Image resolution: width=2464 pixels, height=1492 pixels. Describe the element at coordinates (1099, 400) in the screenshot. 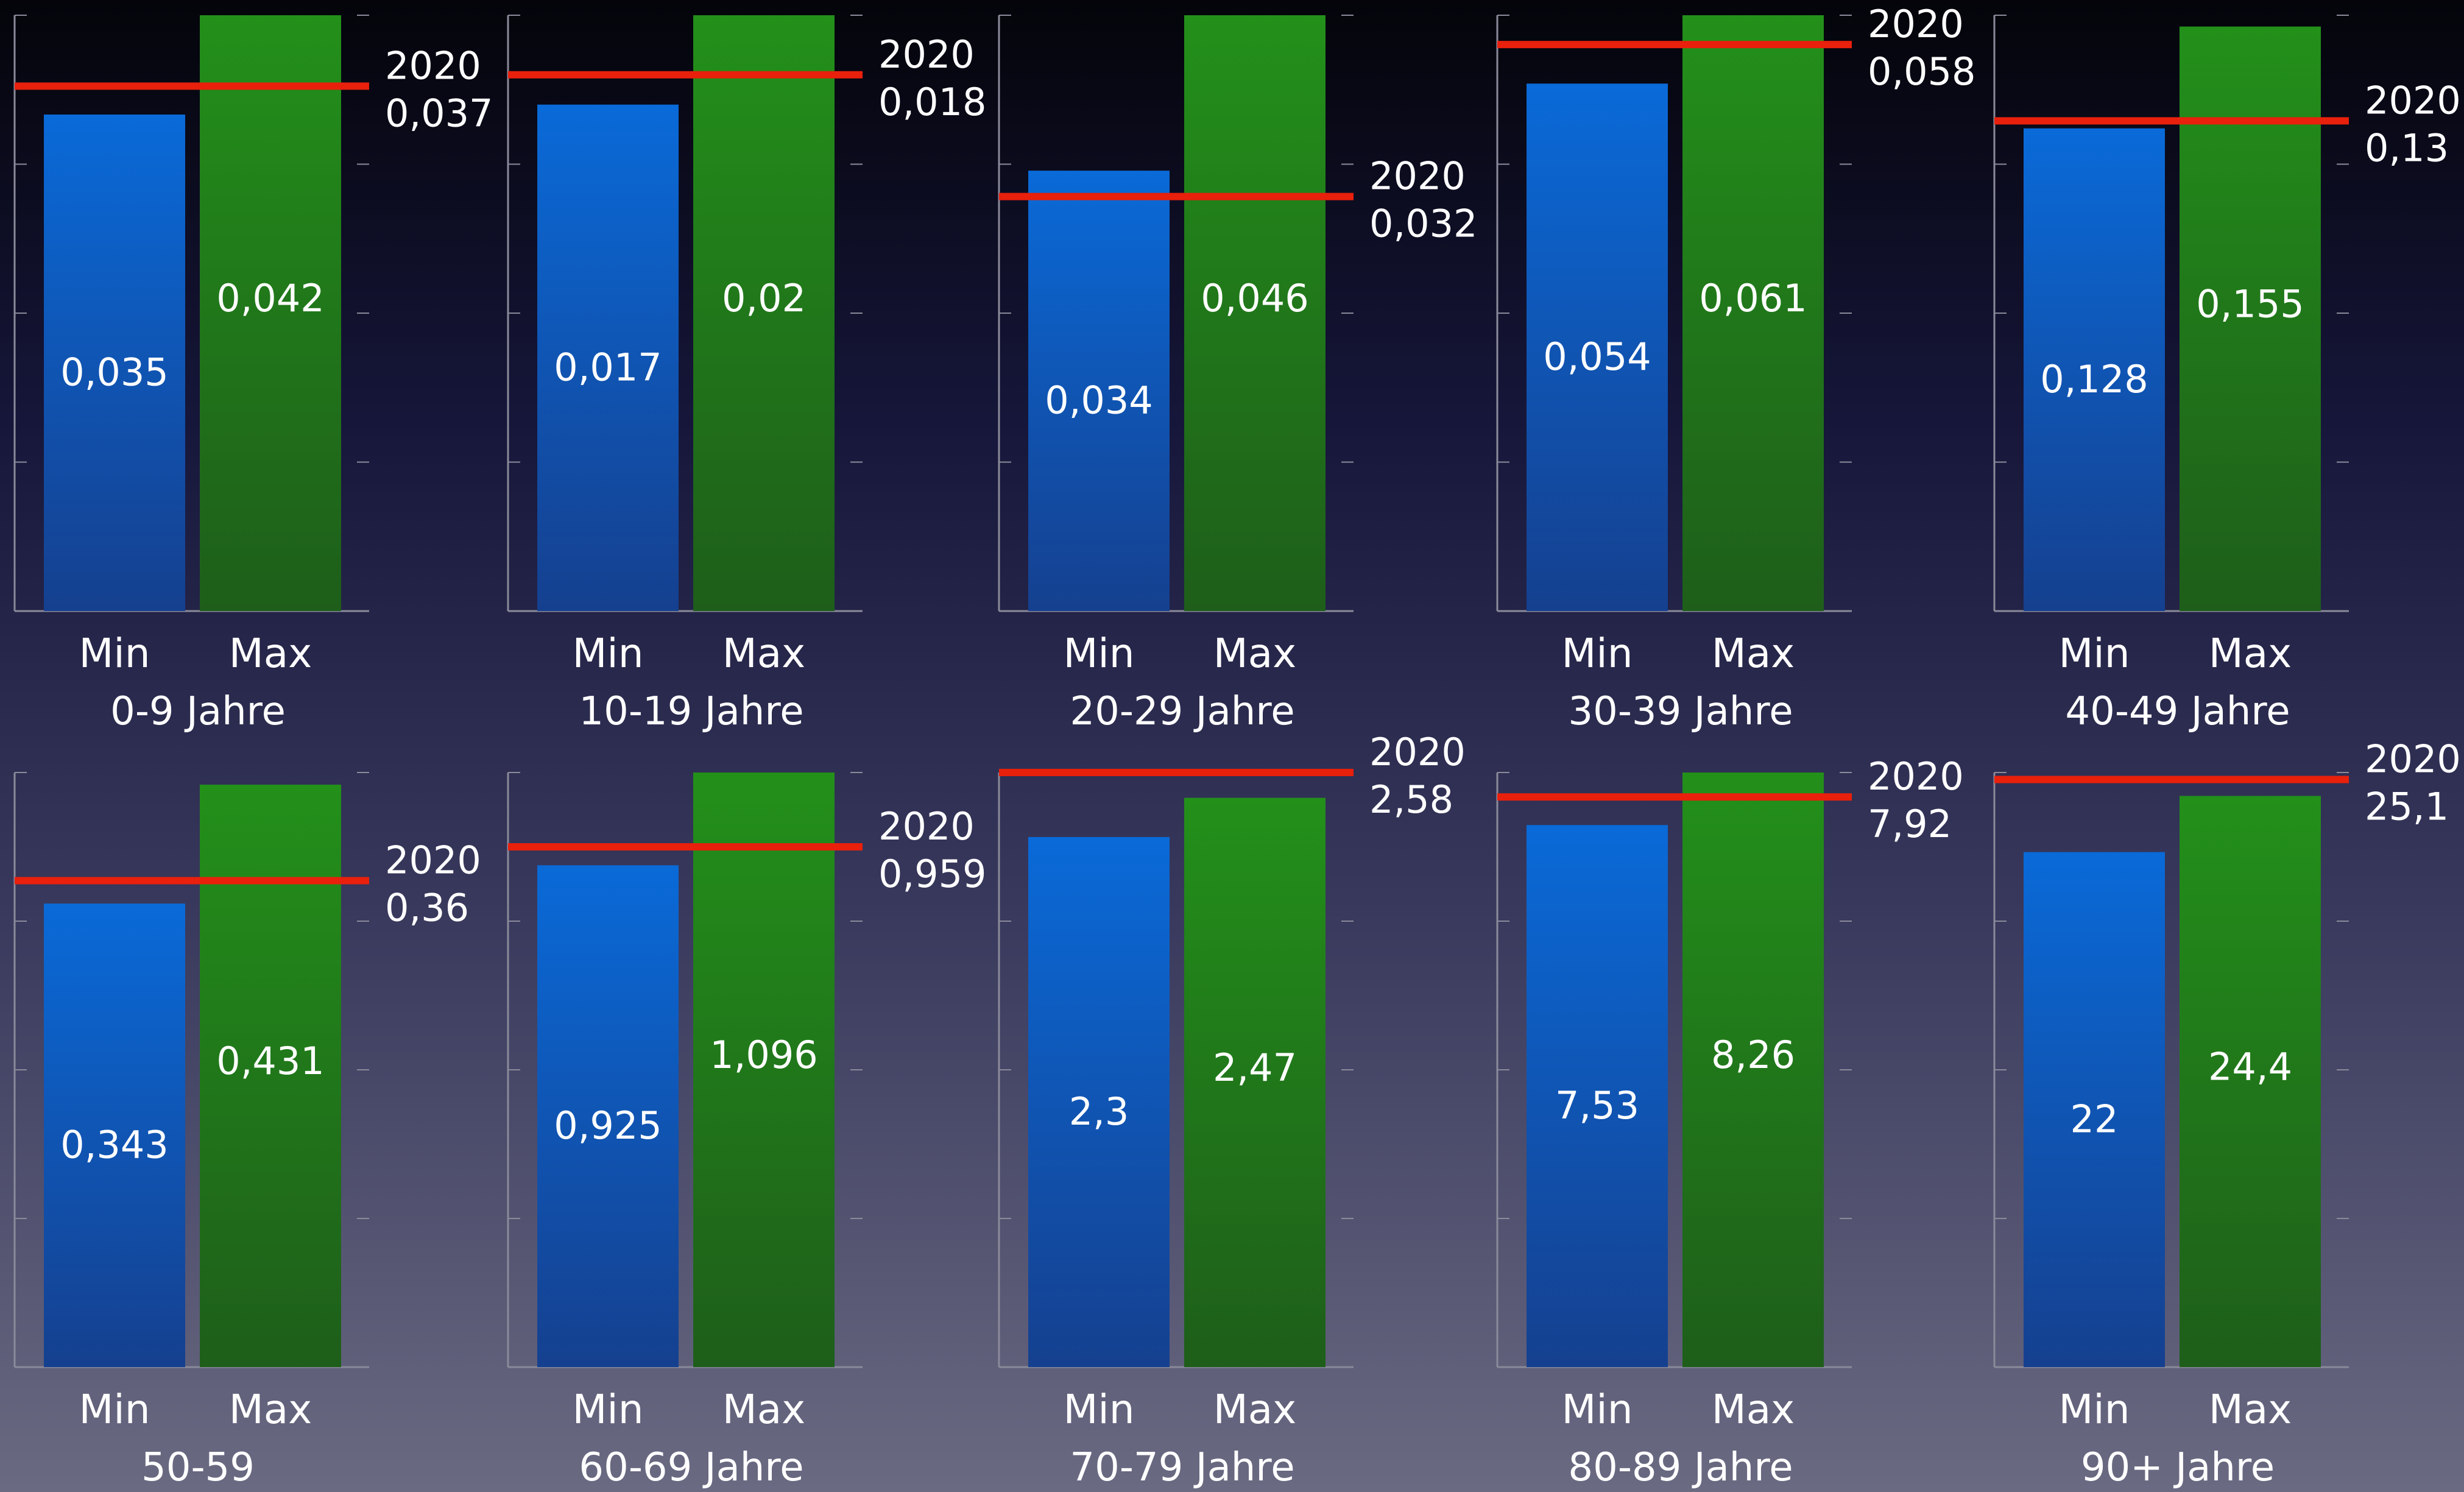

I see `bar-value-label-min: 0,034` at that location.